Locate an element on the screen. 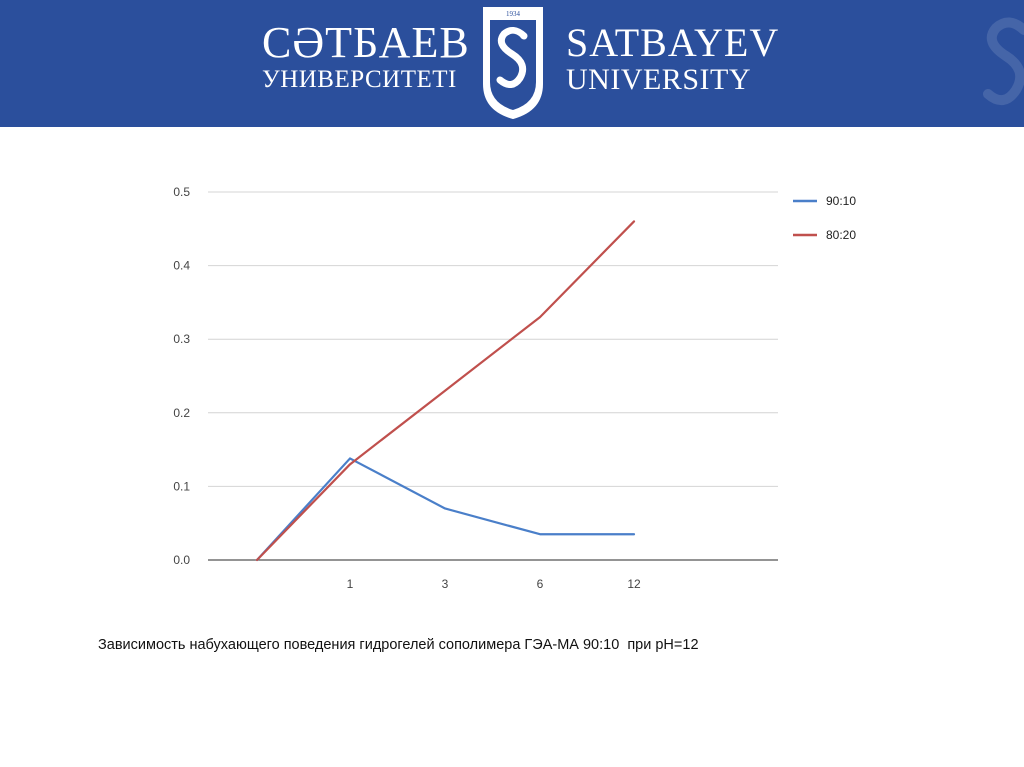 The image size is (1024, 767). emblem-year: 1934 is located at coordinates (513, 14).